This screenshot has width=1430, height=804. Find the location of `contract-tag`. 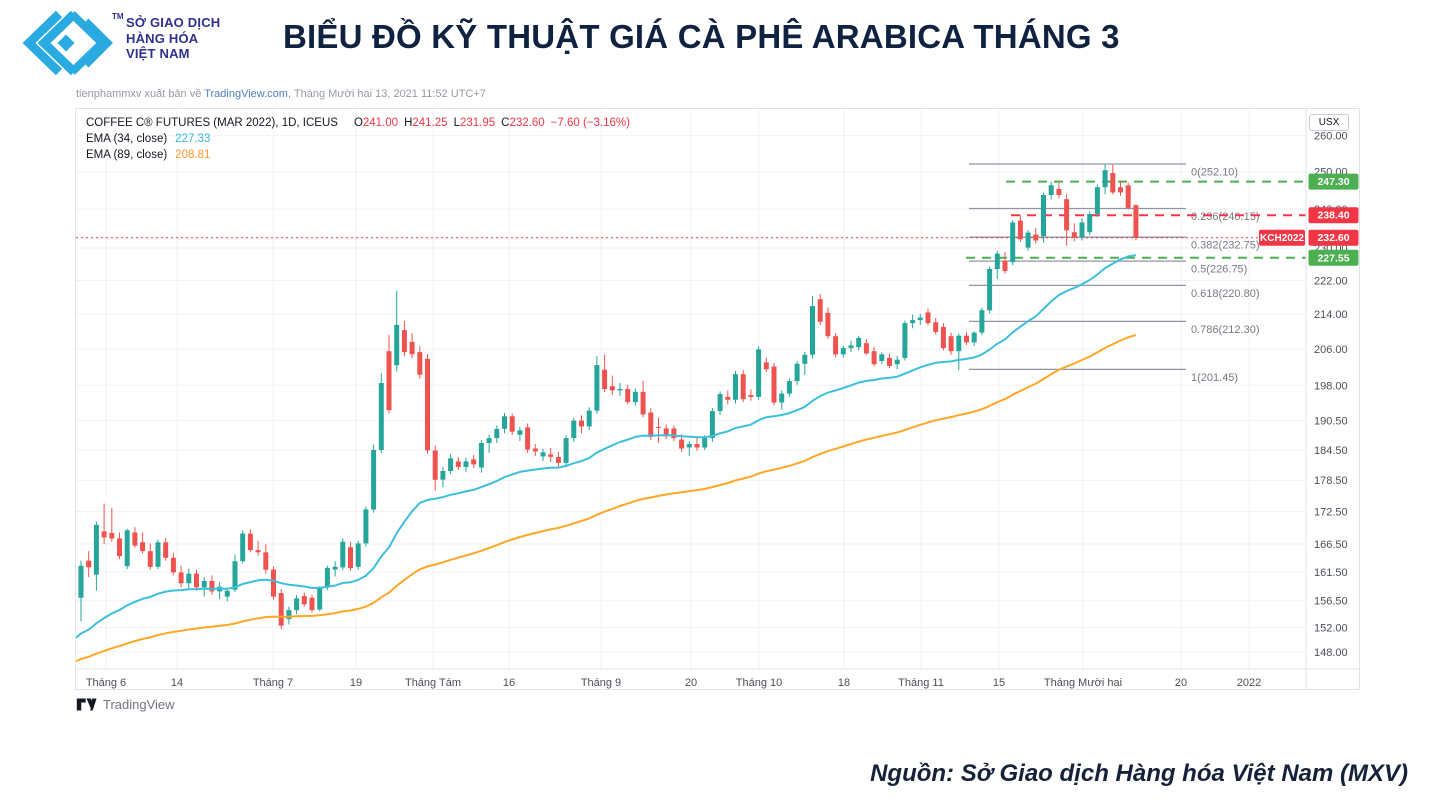

contract-tag is located at coordinates (1282, 237).